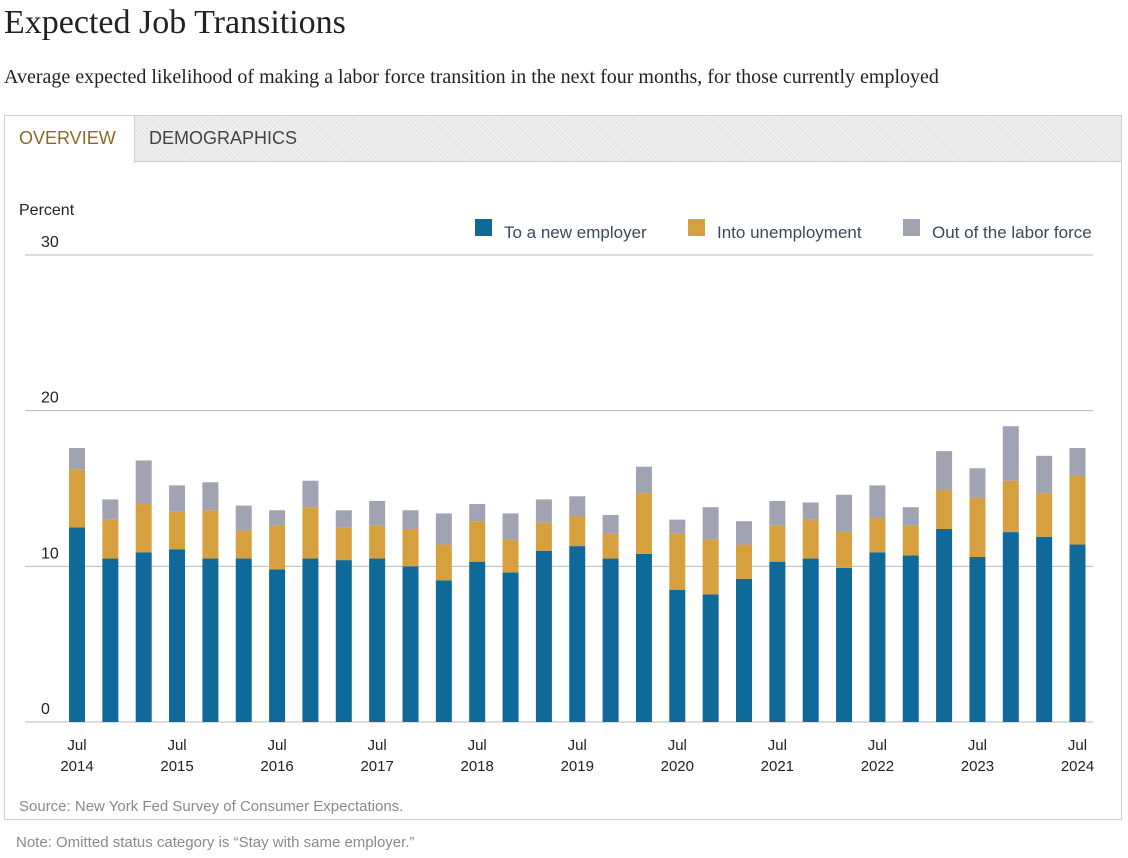 This screenshot has height=858, width=1128. I want to click on x-tick-label: 2015, so click(176, 766).